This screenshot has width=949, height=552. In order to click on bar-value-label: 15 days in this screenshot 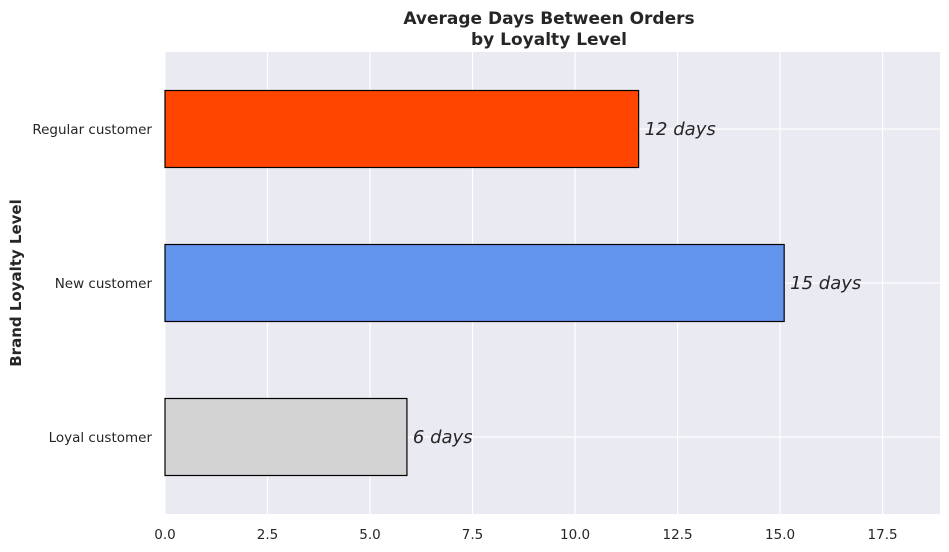, I will do `click(825, 283)`.